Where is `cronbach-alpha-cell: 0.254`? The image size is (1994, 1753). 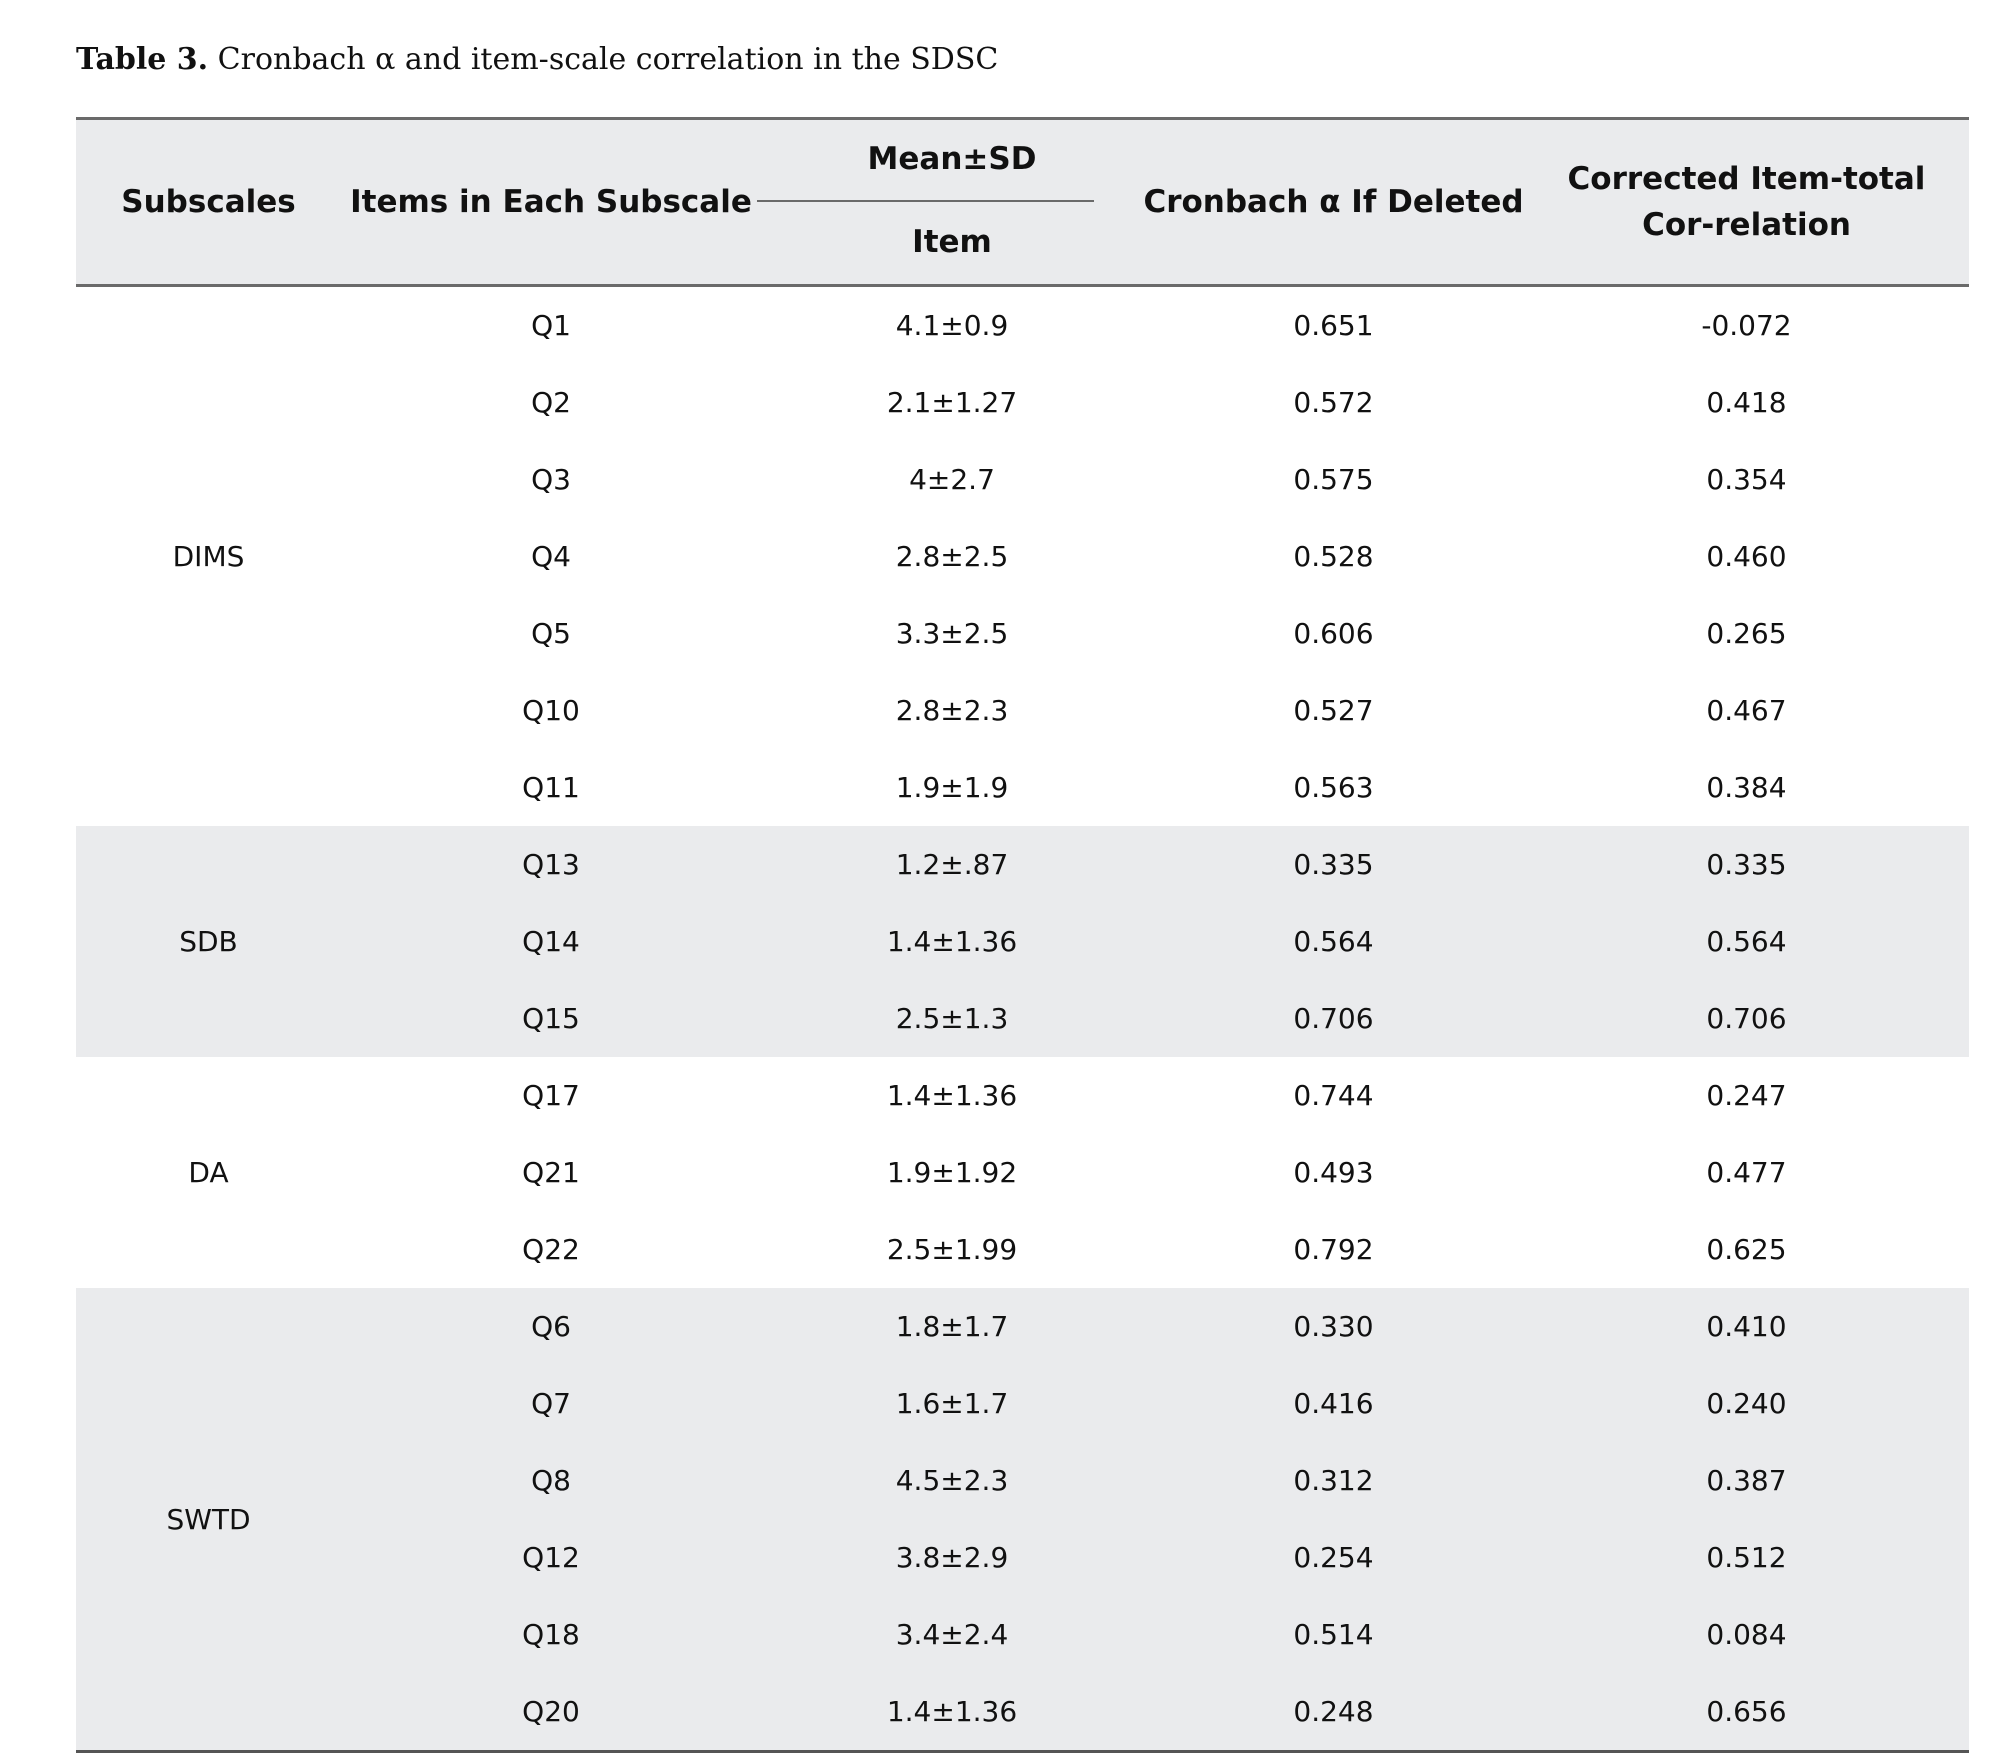 cronbach-alpha-cell: 0.254 is located at coordinates (1333, 1557).